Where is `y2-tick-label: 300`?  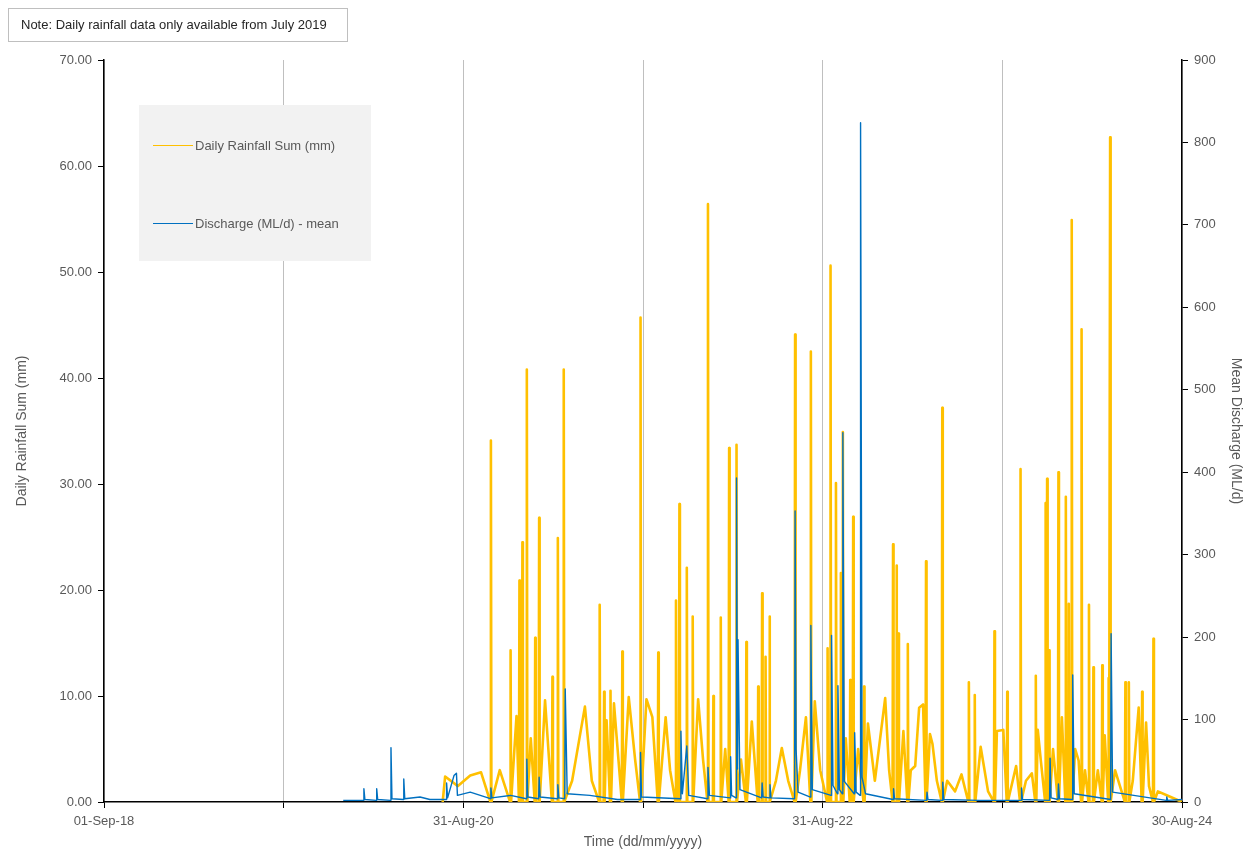 y2-tick-label: 300 is located at coordinates (1205, 554).